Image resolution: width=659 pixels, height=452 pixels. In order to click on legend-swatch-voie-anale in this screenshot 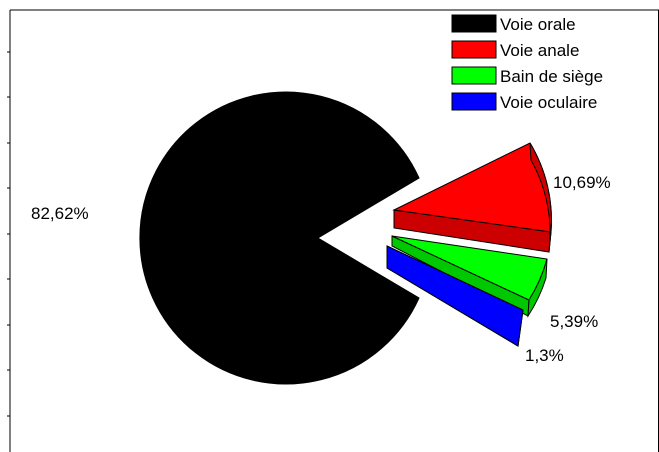, I will do `click(474, 49)`.